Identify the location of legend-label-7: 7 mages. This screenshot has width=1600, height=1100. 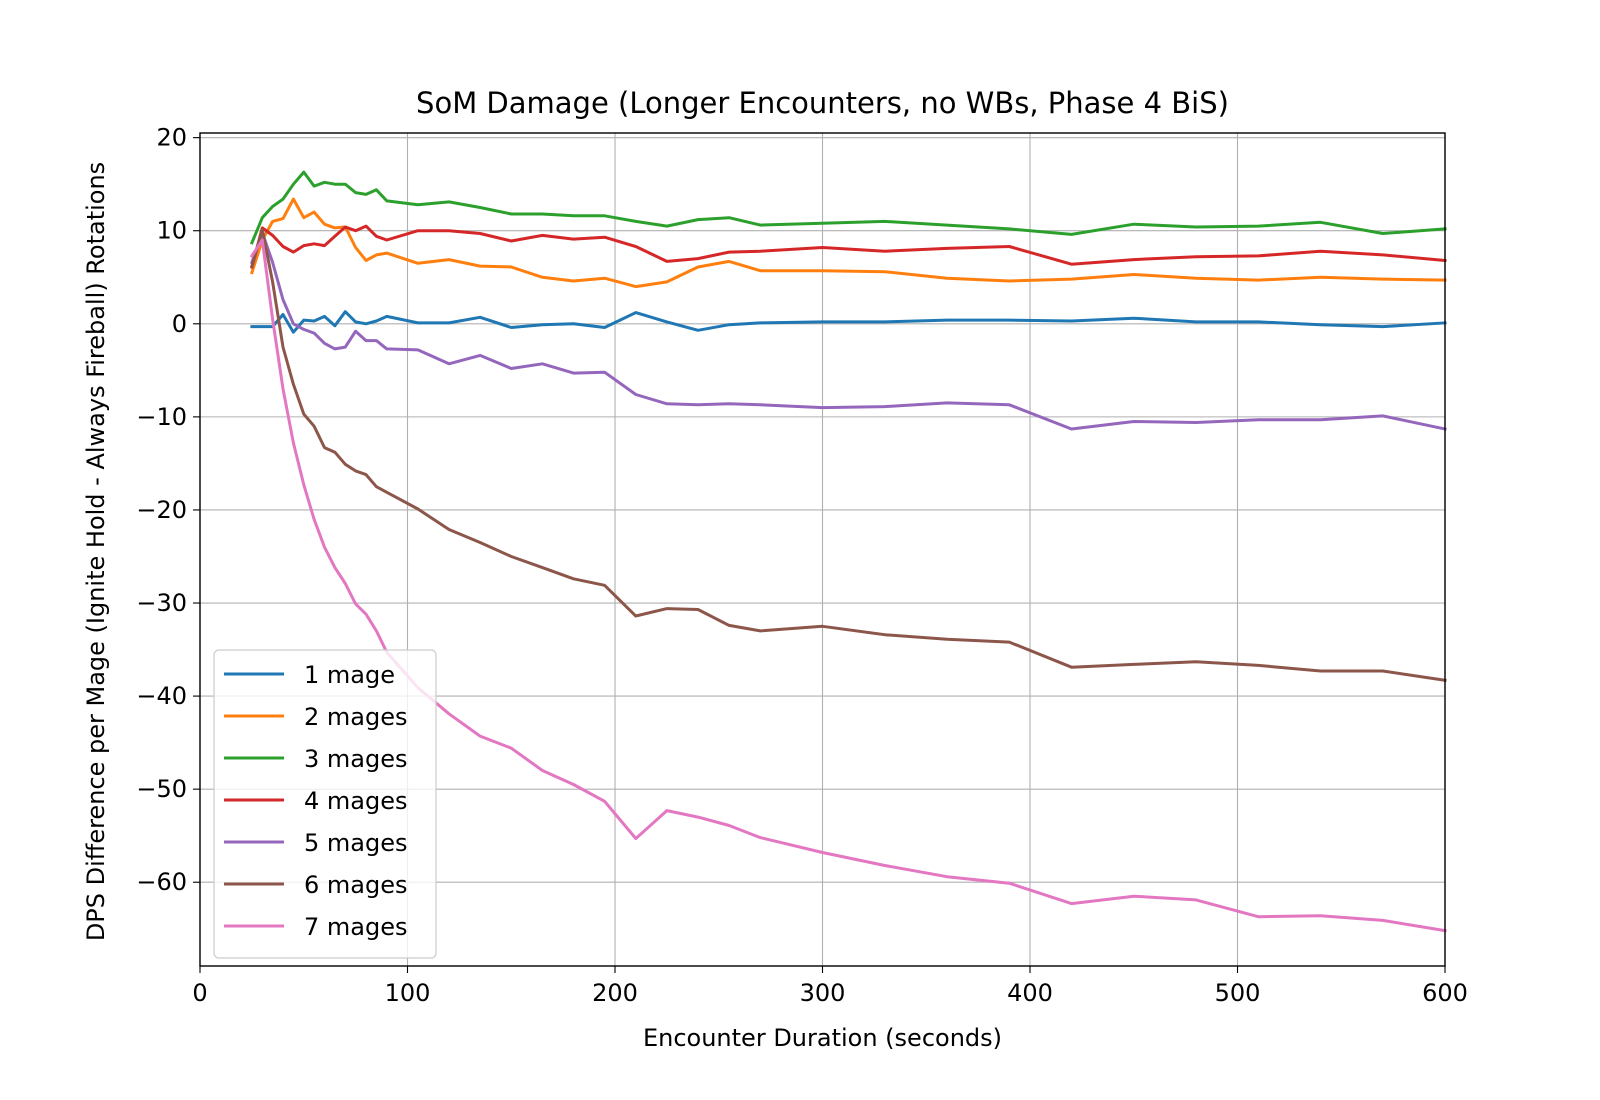
(356, 927).